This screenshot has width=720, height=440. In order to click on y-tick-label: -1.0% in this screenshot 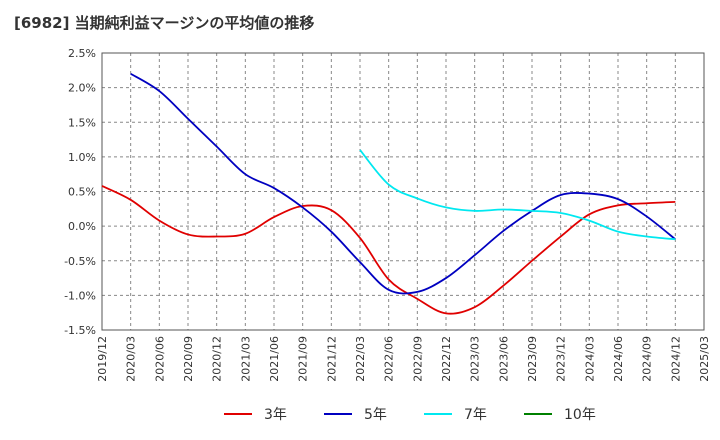, I will do `click(80, 295)`.